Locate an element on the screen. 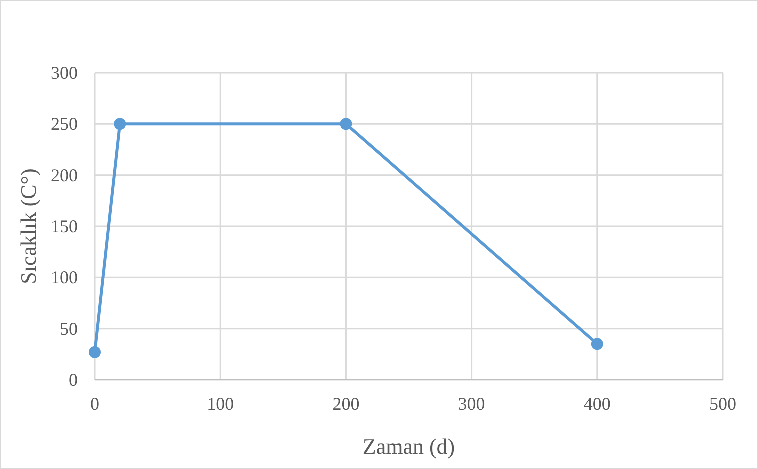  y-tick-label: 200 is located at coordinates (64, 175).